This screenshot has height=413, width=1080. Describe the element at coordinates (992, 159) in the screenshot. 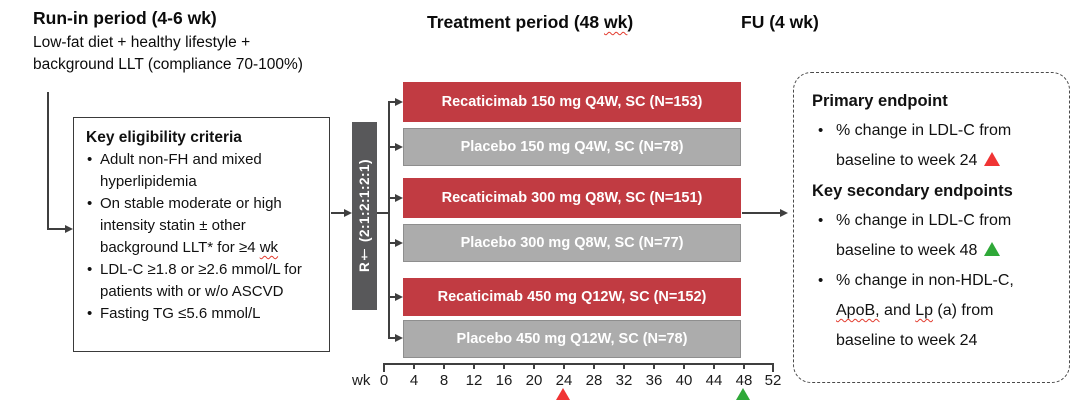

I see `week24-triangle-icon` at that location.